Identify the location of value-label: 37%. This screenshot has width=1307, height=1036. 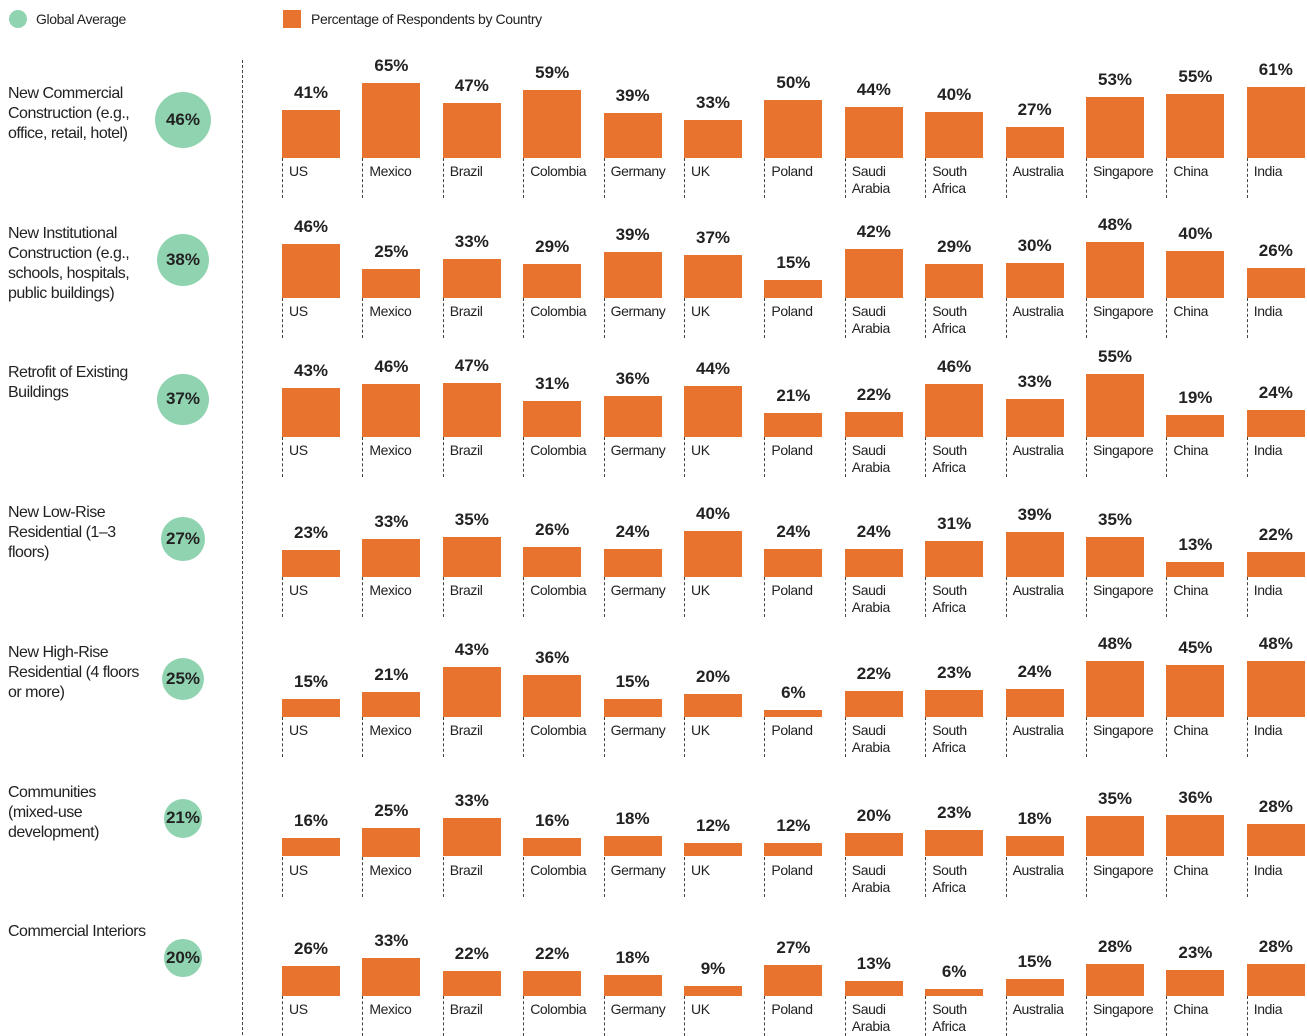
(713, 237).